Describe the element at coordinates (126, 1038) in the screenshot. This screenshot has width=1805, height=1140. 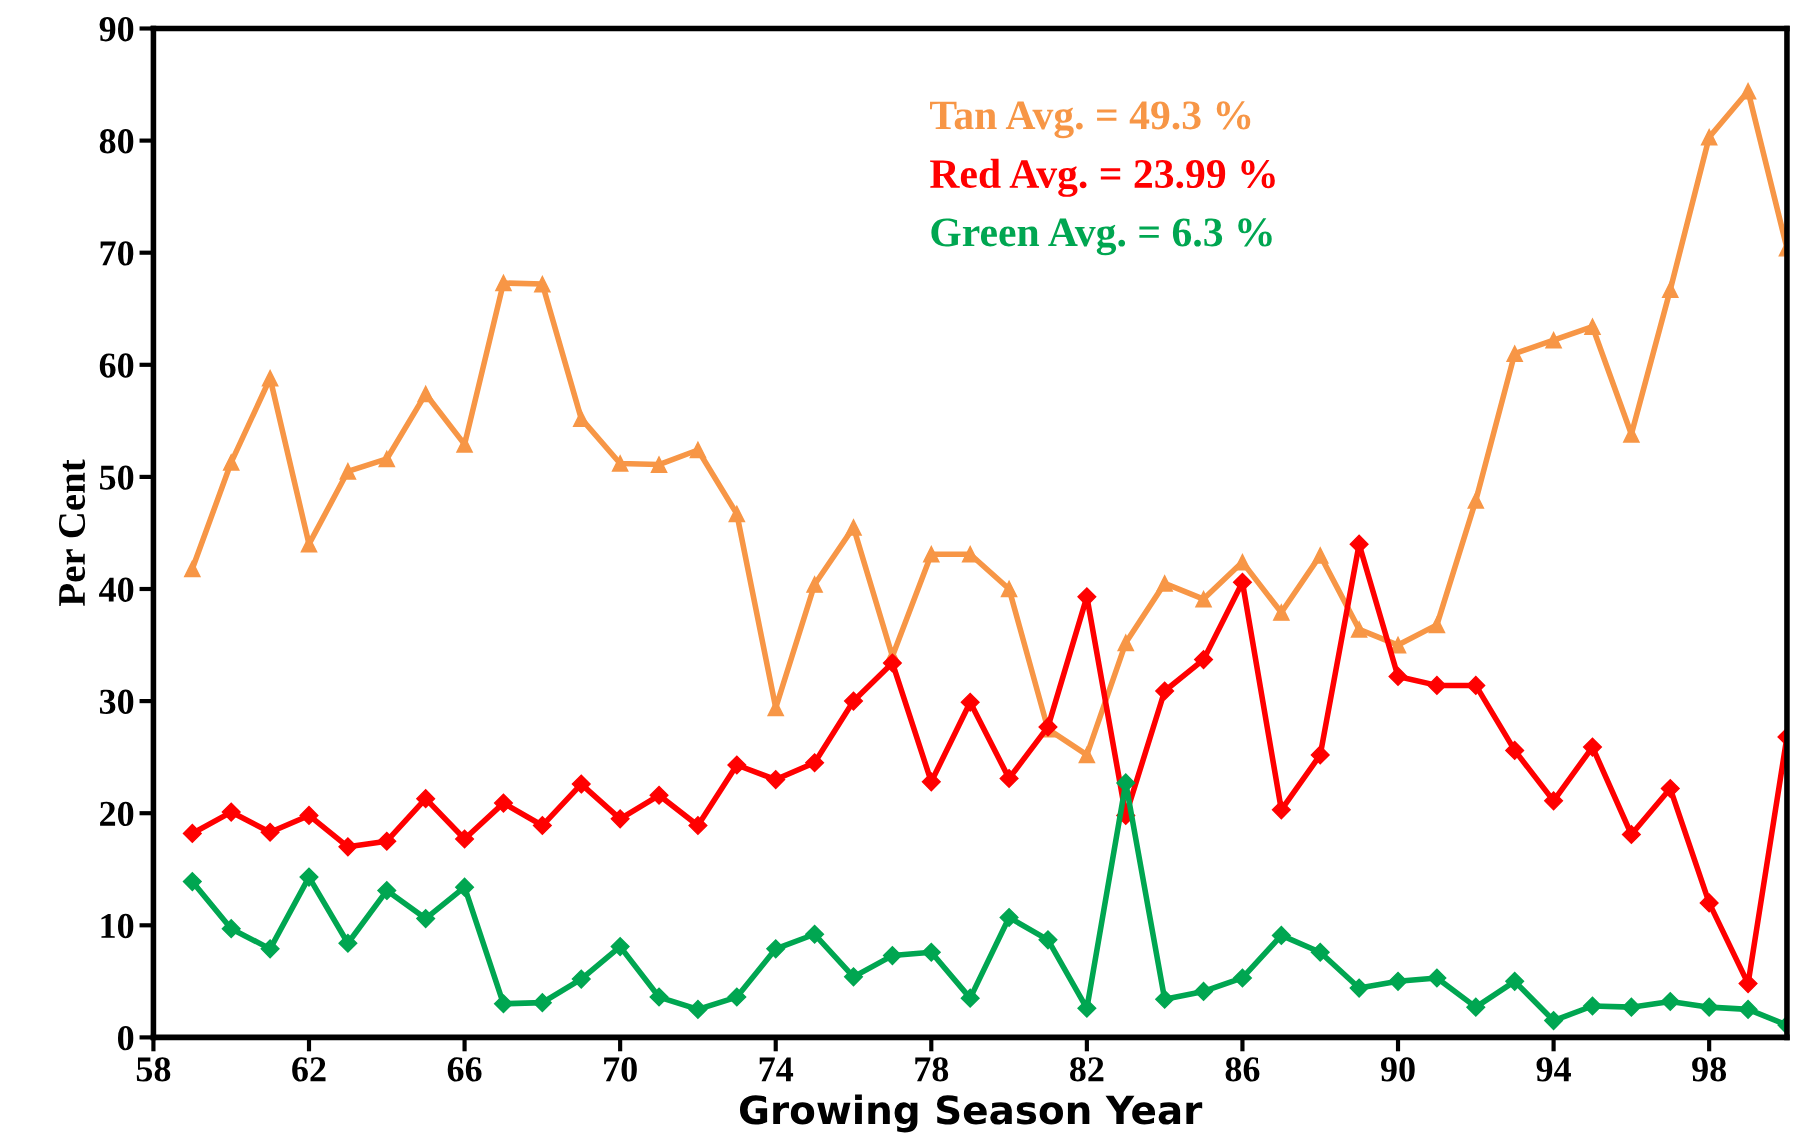
I see `y-tick-label: 0` at that location.